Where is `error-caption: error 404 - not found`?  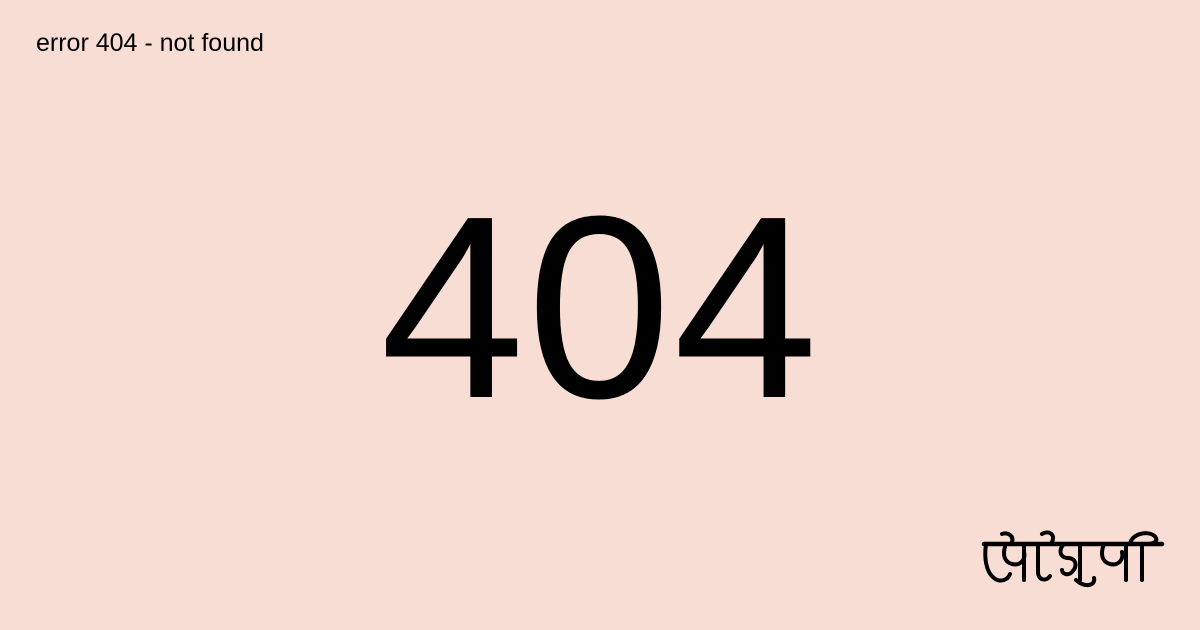 error-caption: error 404 - not found is located at coordinates (150, 43).